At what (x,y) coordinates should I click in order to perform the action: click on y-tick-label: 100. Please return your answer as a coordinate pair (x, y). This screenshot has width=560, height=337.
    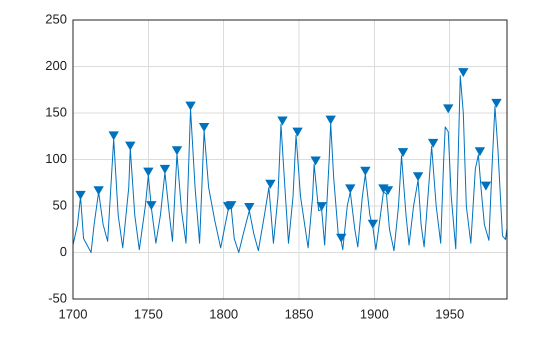
    Looking at the image, I should click on (56, 158).